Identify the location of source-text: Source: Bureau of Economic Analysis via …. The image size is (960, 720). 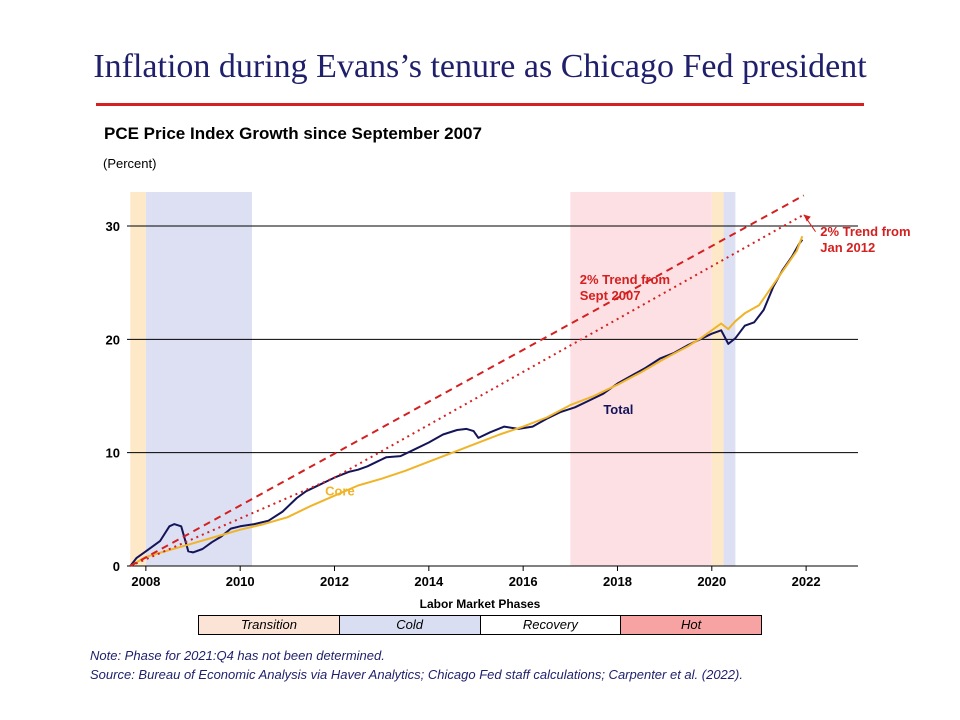
(416, 674).